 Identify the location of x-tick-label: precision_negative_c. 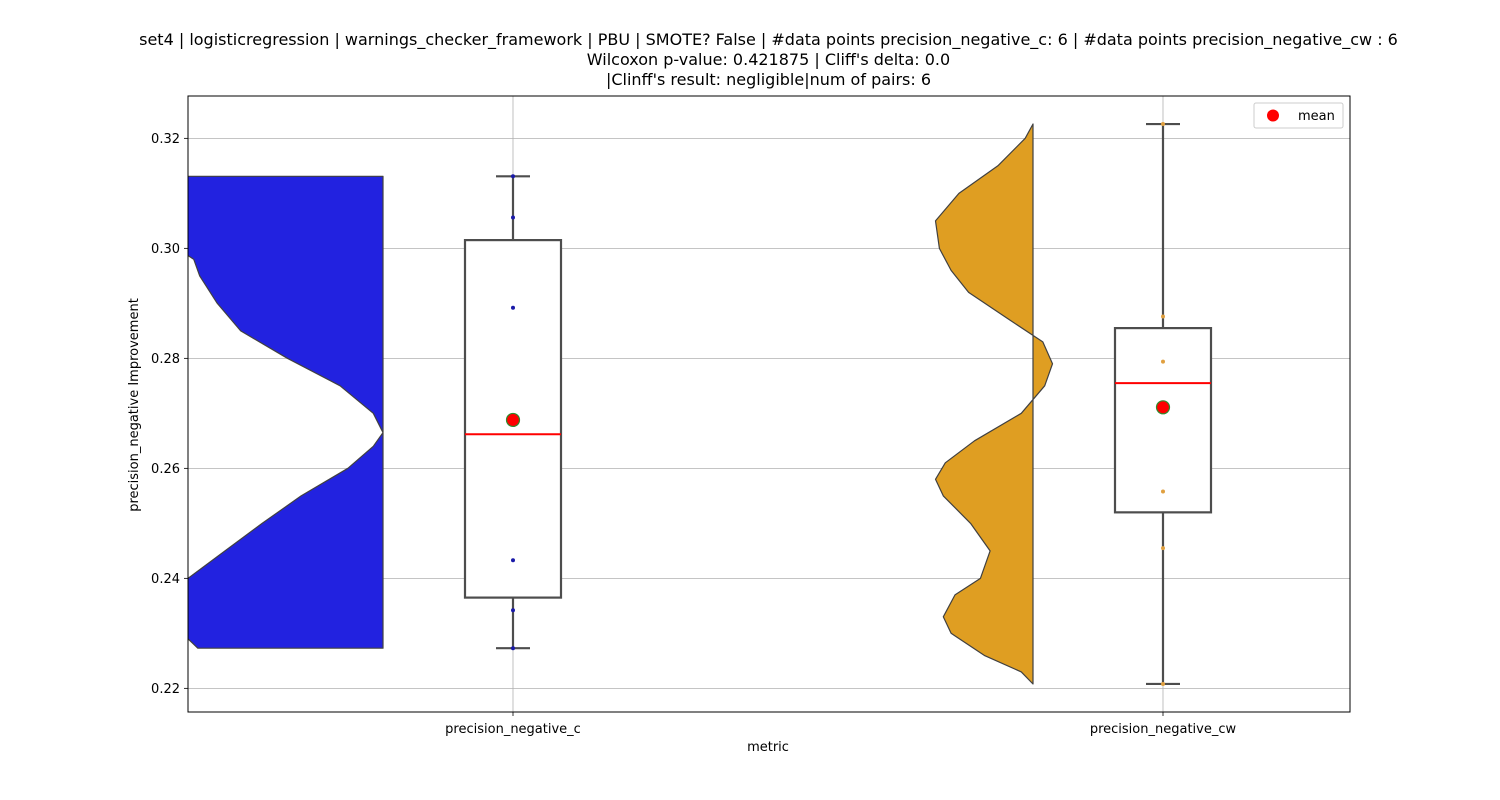
(513, 729).